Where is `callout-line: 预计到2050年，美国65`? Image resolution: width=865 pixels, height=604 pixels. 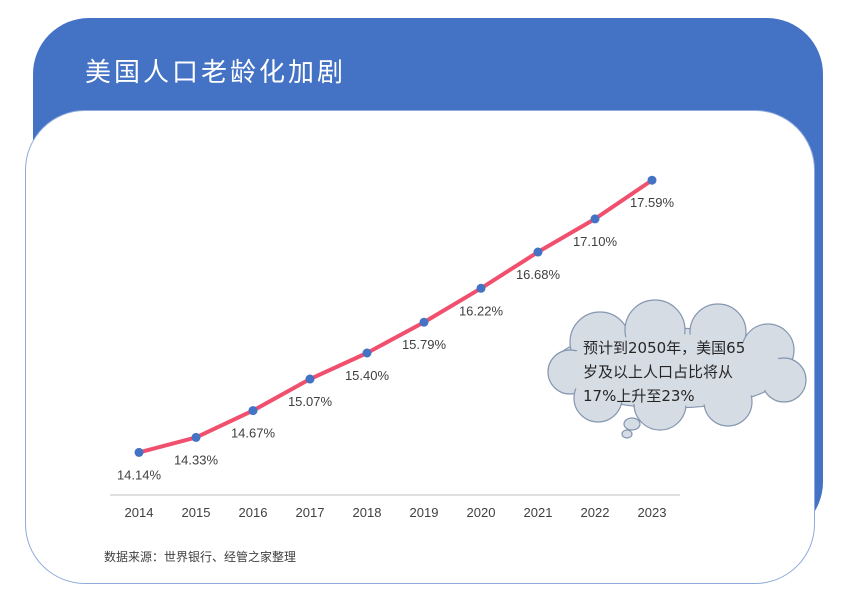
callout-line: 预计到2050年，美国65 is located at coordinates (664, 348).